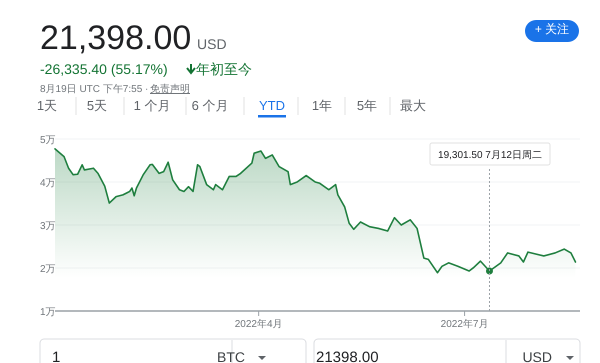 This screenshot has width=600, height=363. I want to click on annotation: 最大, so click(413, 105).